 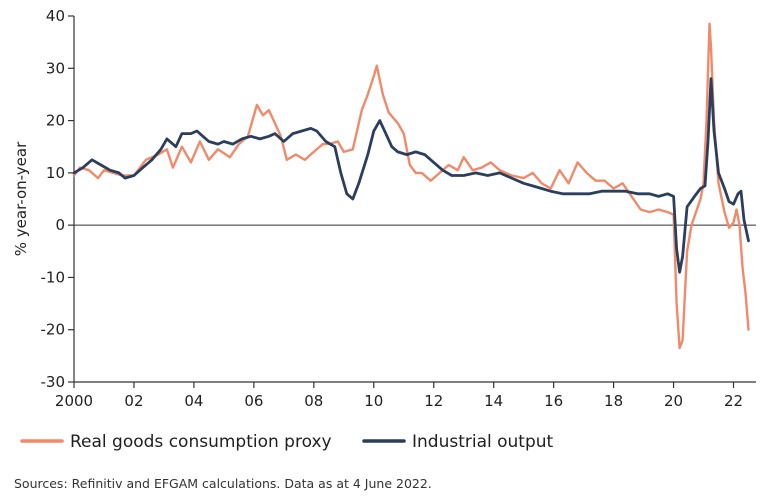 I want to click on x-tick-label: 18, so click(x=613, y=401).